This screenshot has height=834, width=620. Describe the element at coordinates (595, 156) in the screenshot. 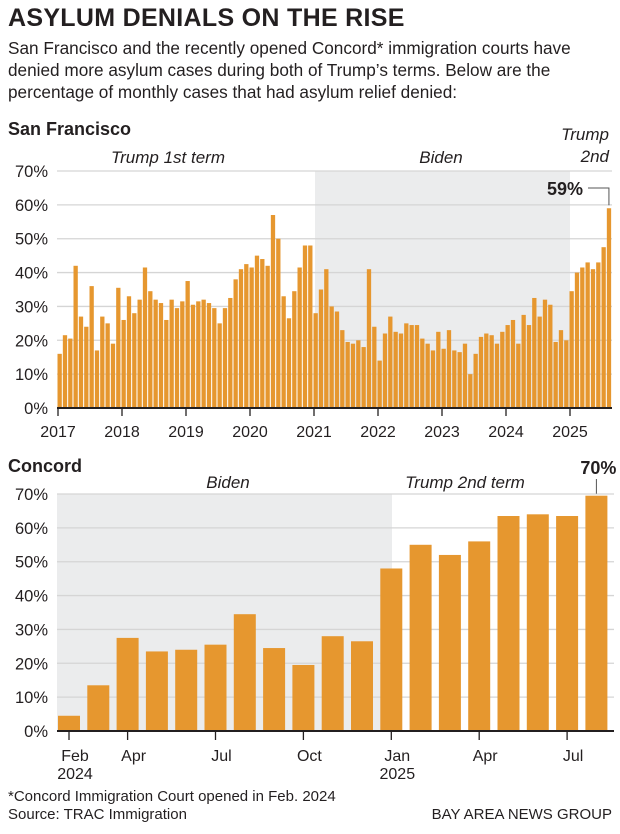

I see `sf-period-label: 2nd` at that location.